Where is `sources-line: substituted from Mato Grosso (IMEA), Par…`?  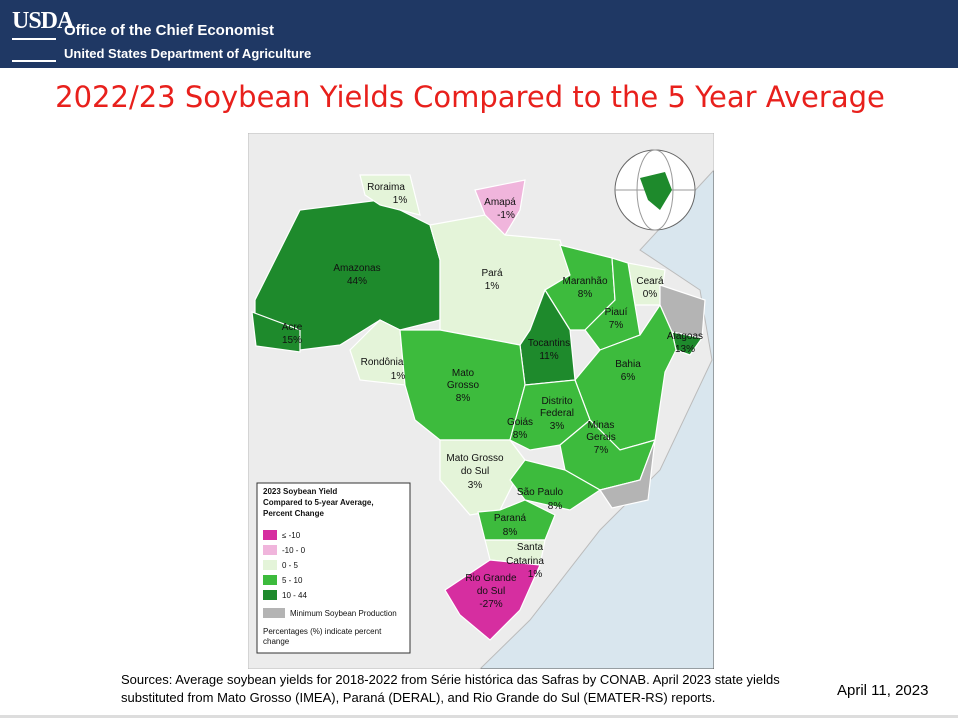 sources-line: substituted from Mato Grosso (IMEA), Par… is located at coordinates (418, 697).